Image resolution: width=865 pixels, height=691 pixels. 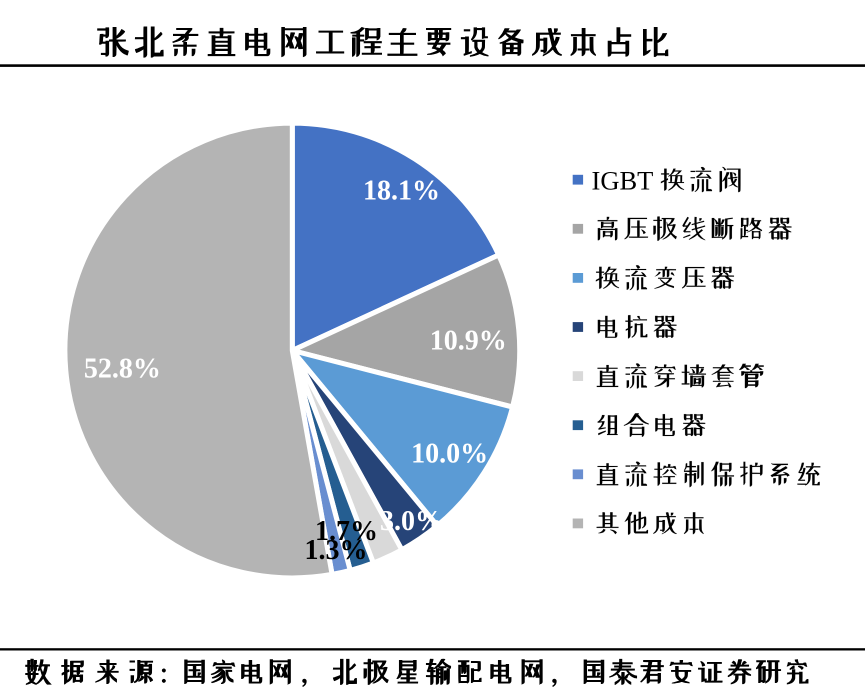 What do you see at coordinates (122, 369) in the screenshot?
I see `svg-text: 52.8%` at bounding box center [122, 369].